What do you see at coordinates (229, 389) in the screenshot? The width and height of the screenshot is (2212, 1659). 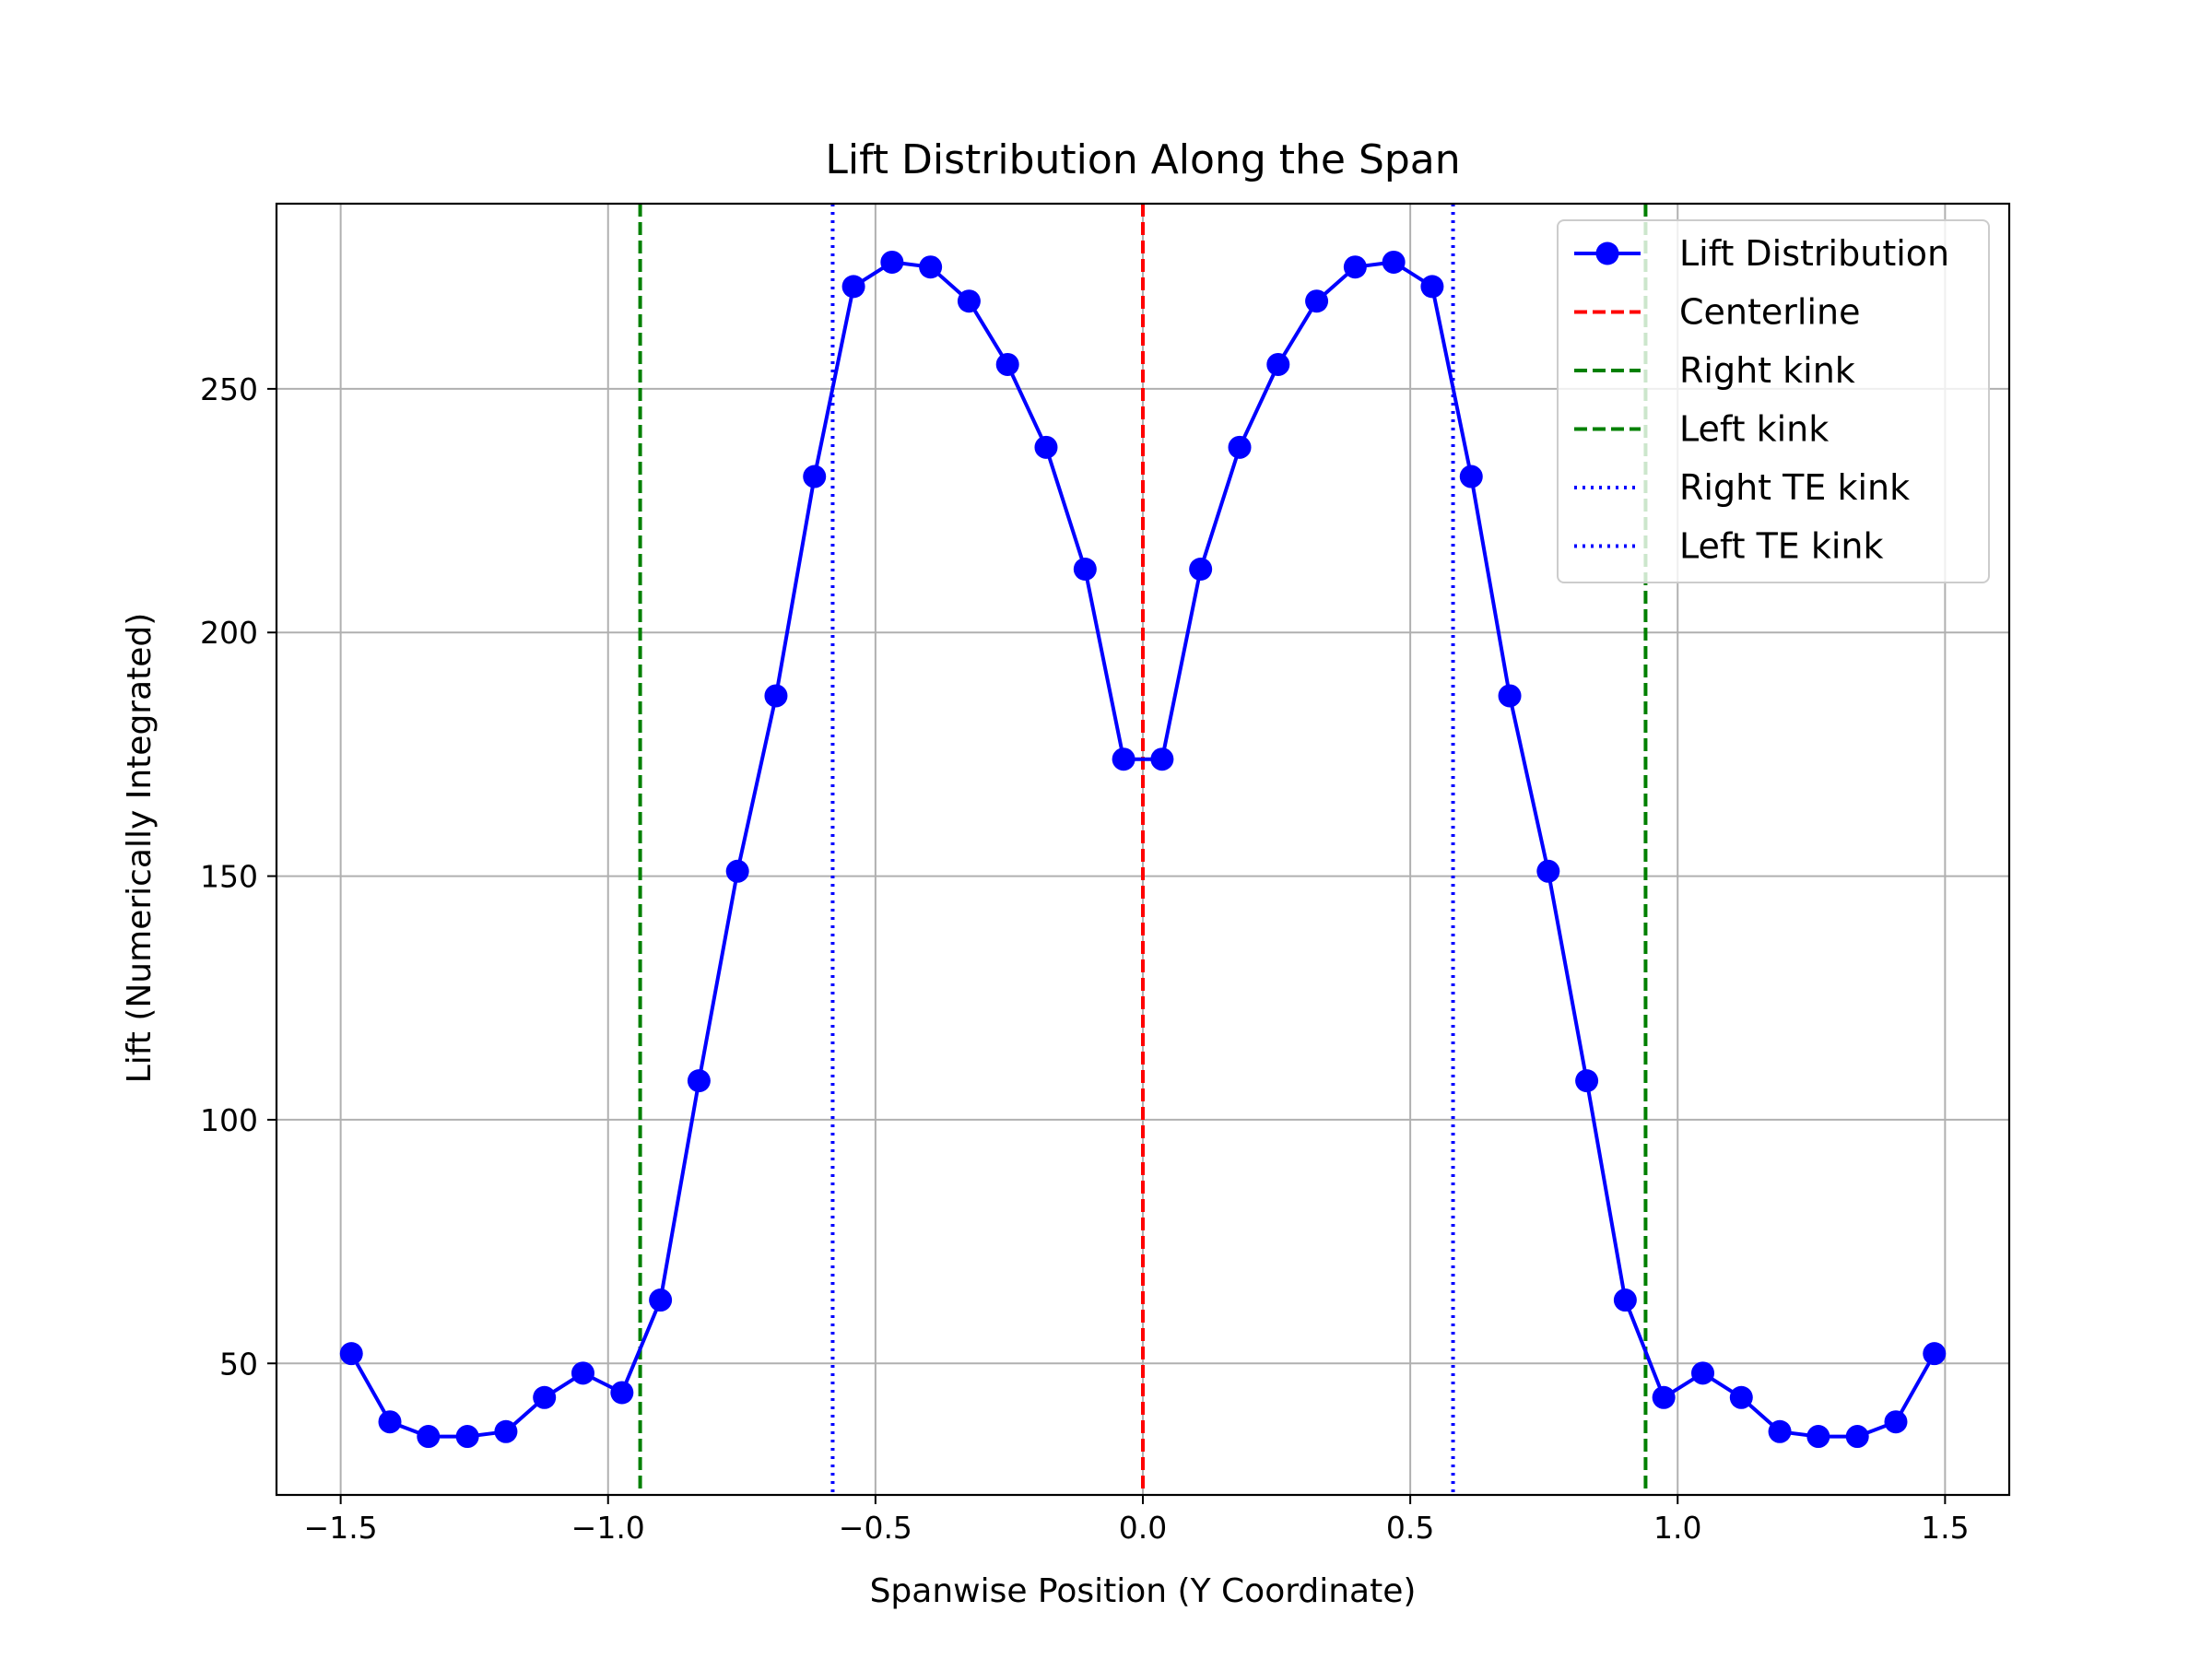 I see `y-tick-label: 250` at bounding box center [229, 389].